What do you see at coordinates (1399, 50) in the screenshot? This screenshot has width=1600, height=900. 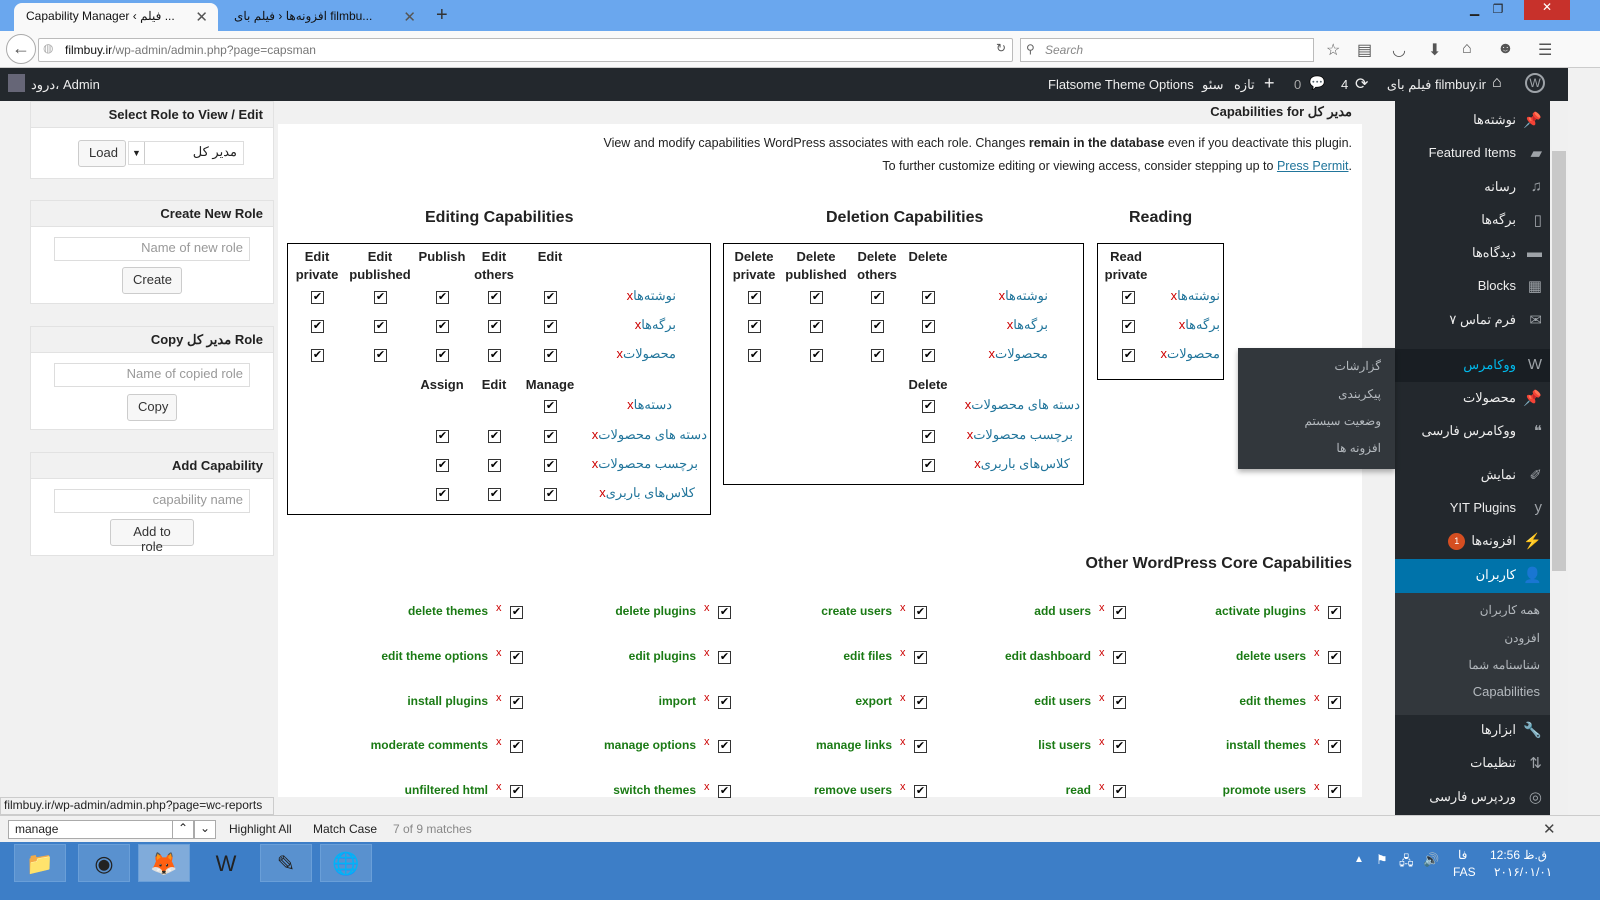 I see `pocket-icon: ◡` at bounding box center [1399, 50].